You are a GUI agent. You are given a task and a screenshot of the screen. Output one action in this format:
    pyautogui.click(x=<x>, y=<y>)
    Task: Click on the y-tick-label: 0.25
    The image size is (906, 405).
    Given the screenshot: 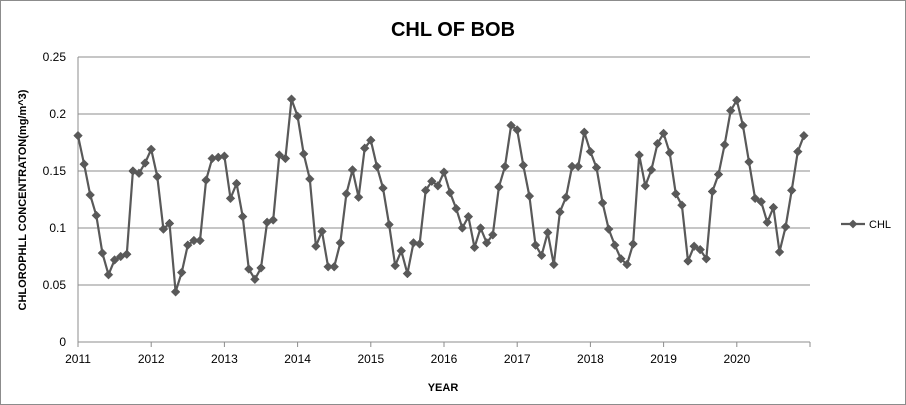 What is the action you would take?
    pyautogui.click(x=55, y=57)
    